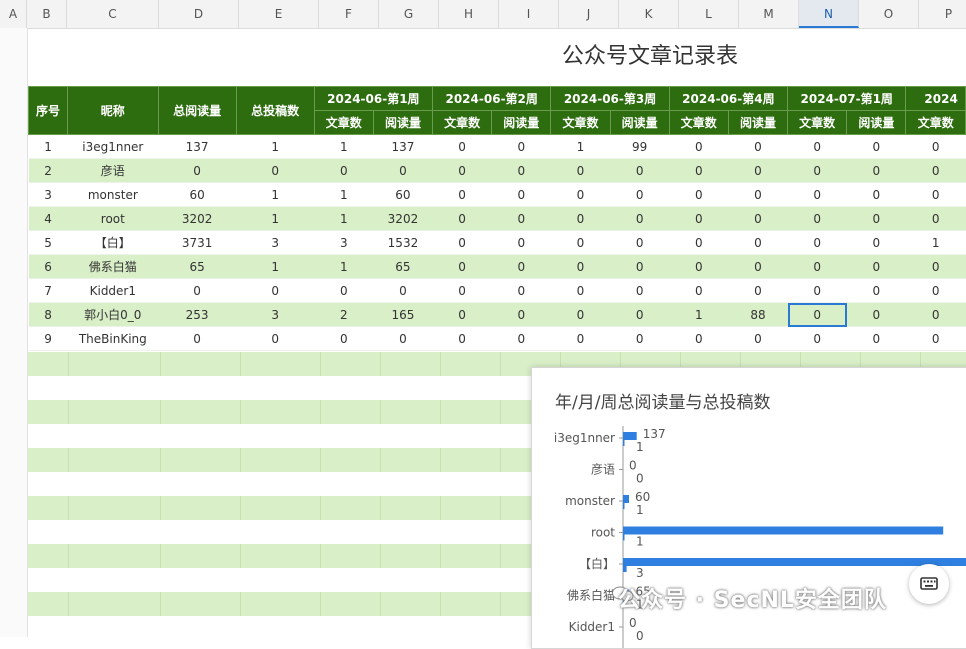  Describe the element at coordinates (197, 266) in the screenshot. I see `cell-total-reads: 65` at that location.